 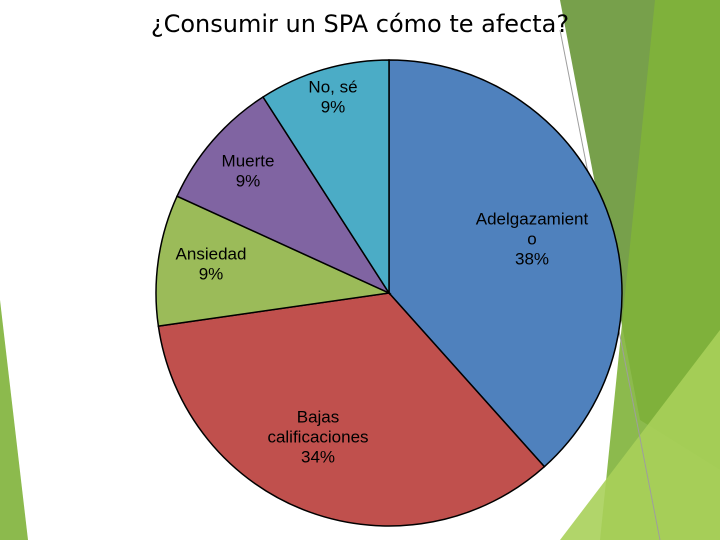 I want to click on slice-label-line: 38%, so click(x=532, y=258).